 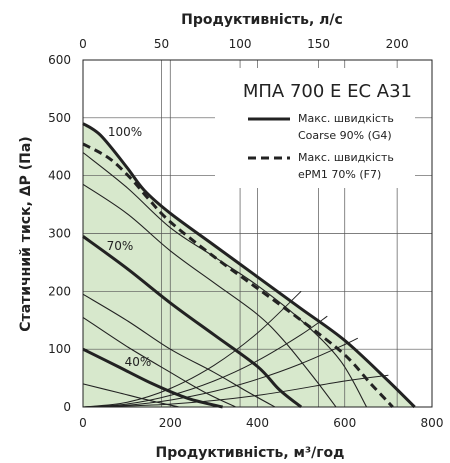 What do you see at coordinates (59, 291) in the screenshot?
I see `y-tick-label: 200` at bounding box center [59, 291].